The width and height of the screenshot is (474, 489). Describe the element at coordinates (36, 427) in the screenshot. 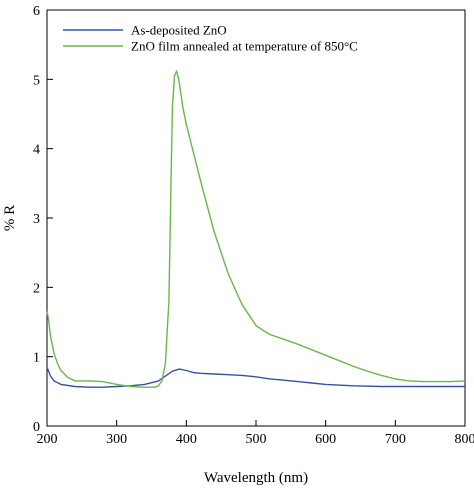

I see `y-tick-label: 0` at that location.